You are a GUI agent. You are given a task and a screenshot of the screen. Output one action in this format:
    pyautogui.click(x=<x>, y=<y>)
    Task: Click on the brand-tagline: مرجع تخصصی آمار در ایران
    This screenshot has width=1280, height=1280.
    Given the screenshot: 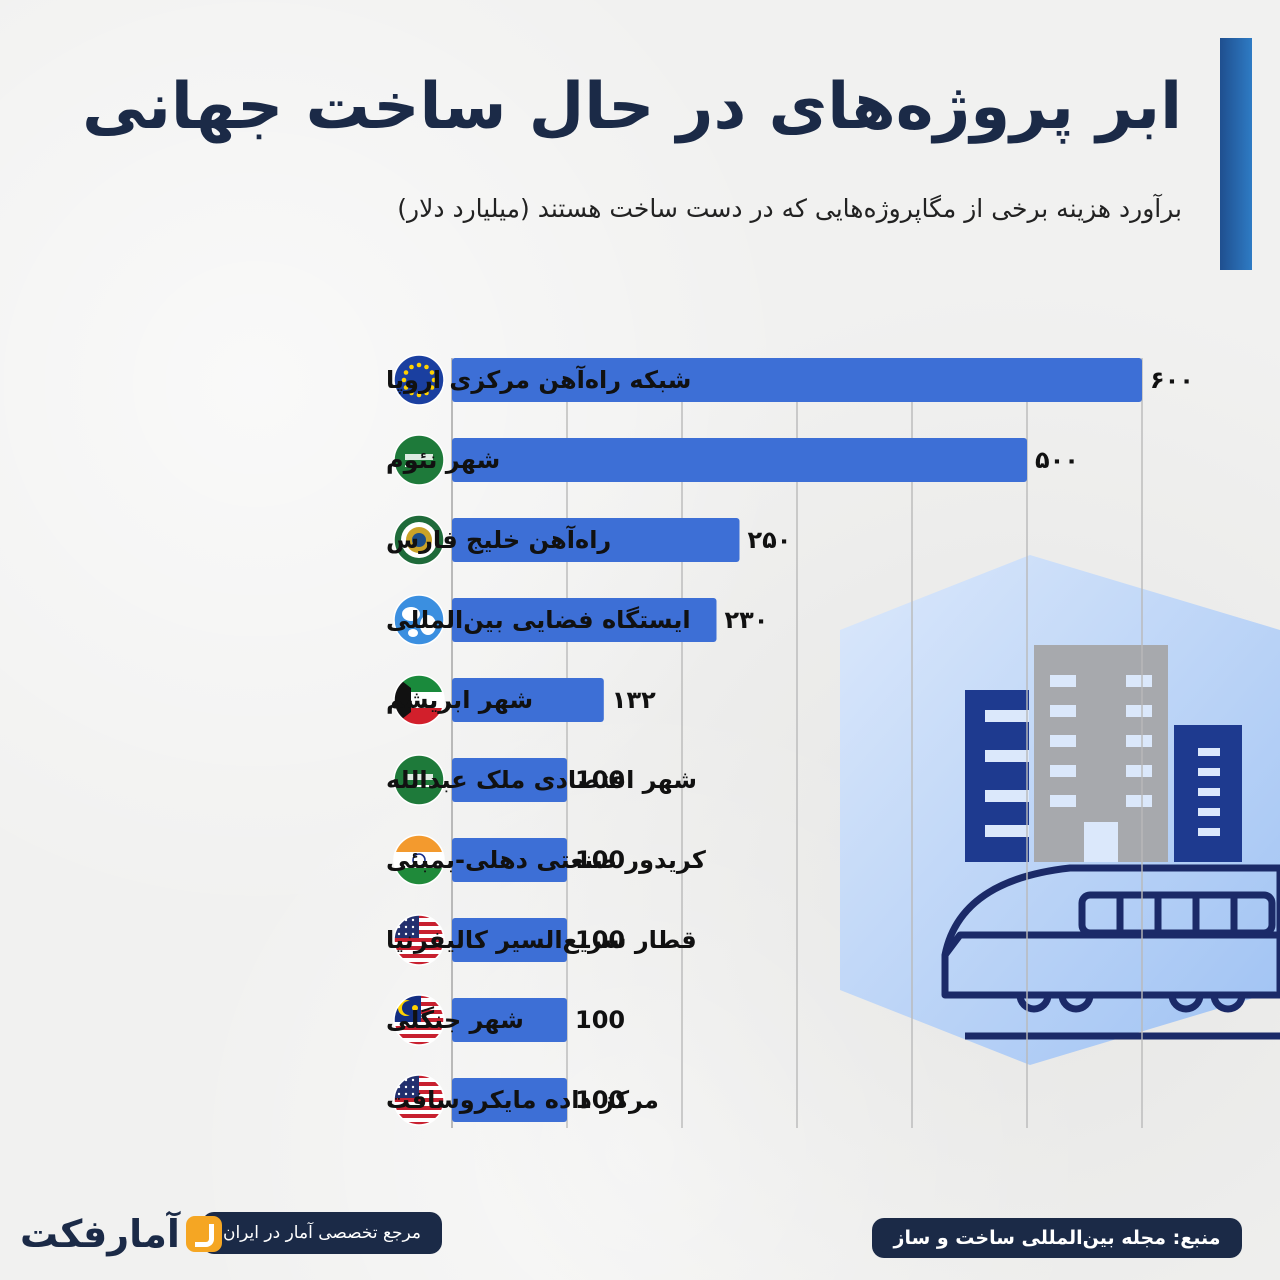 What is the action you would take?
    pyautogui.click(x=322, y=1233)
    